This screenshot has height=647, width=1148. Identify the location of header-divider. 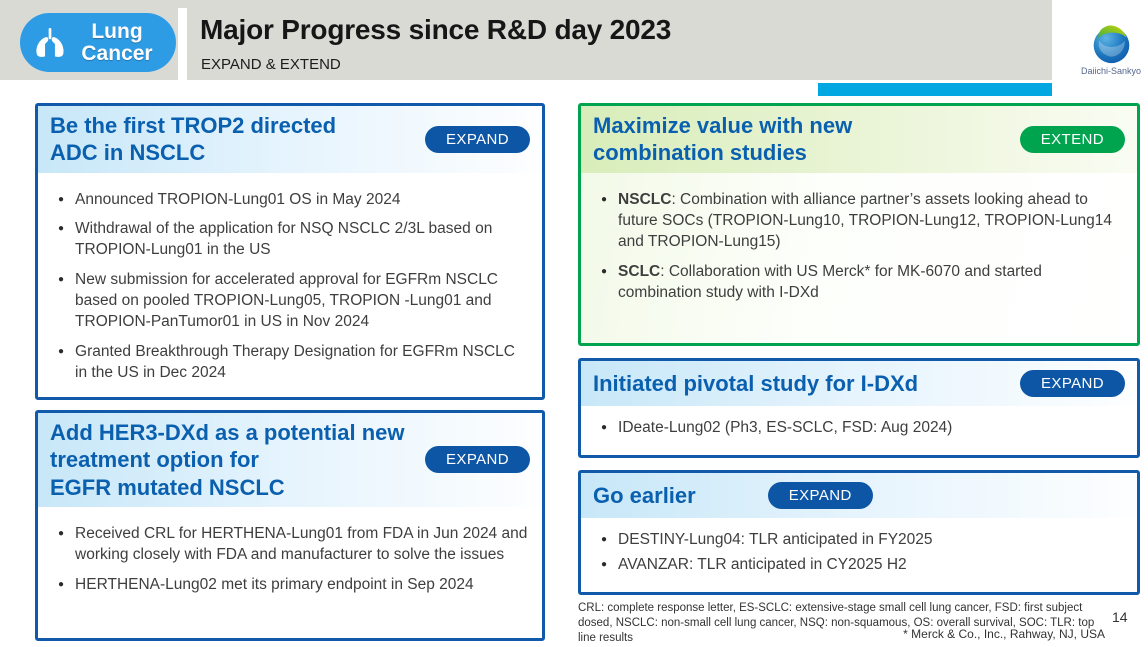
(182, 48).